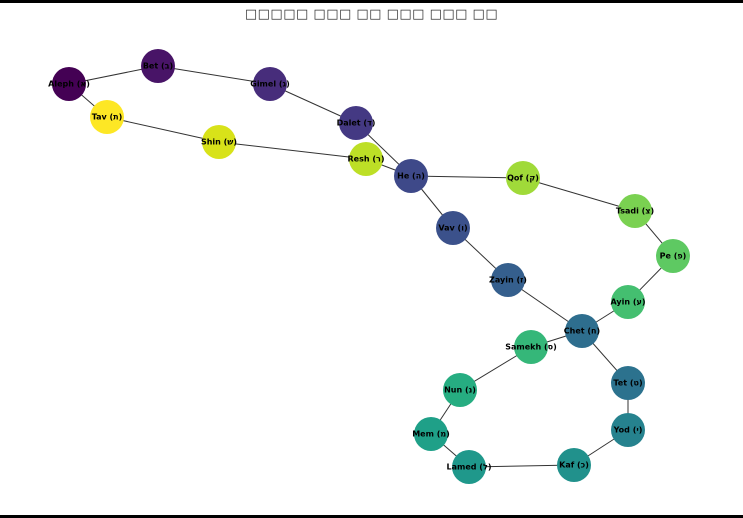  I want to click on node-circle-qof, so click(523, 178).